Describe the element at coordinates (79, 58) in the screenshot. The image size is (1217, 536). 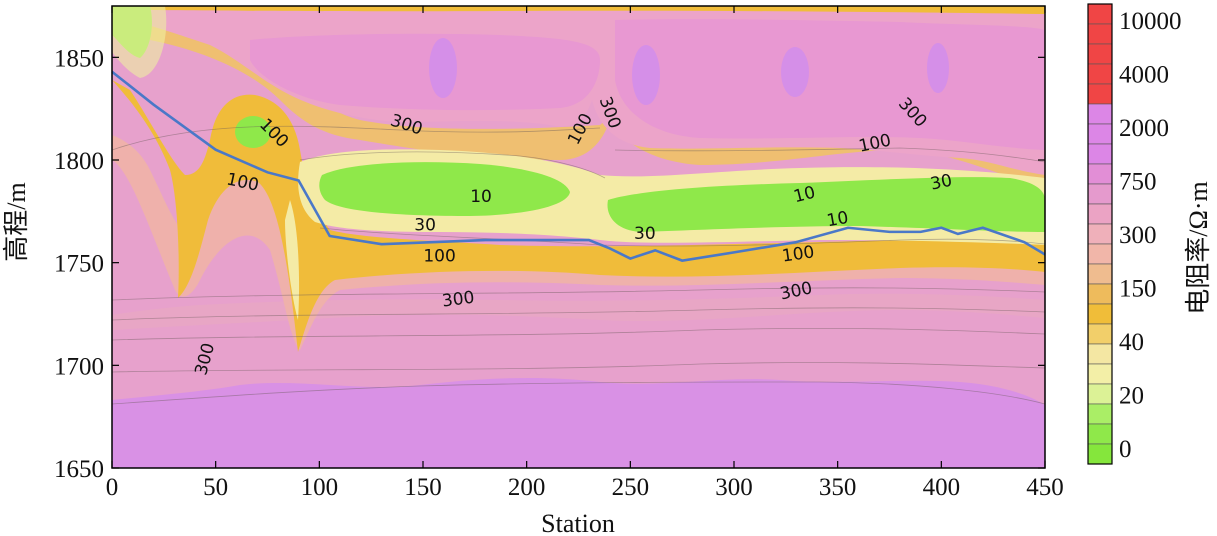
I see `y-tick-label: 1850` at that location.